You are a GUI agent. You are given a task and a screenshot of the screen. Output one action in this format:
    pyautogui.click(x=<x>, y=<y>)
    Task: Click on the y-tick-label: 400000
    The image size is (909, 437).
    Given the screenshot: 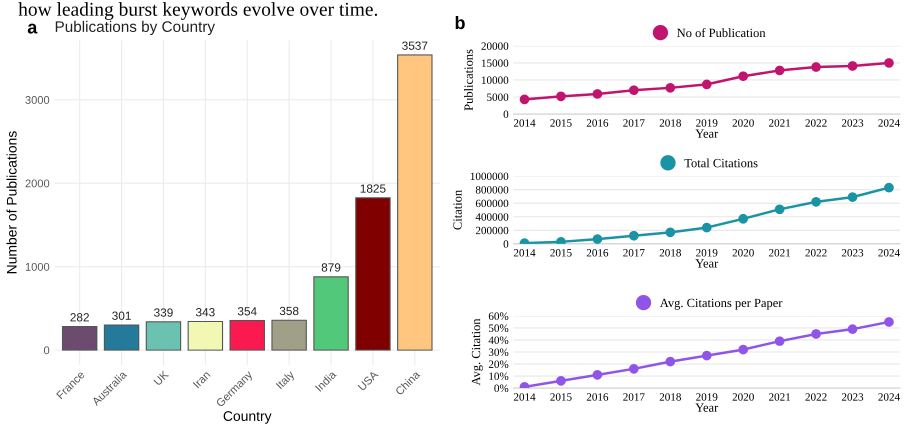 What is the action you would take?
    pyautogui.click(x=492, y=217)
    